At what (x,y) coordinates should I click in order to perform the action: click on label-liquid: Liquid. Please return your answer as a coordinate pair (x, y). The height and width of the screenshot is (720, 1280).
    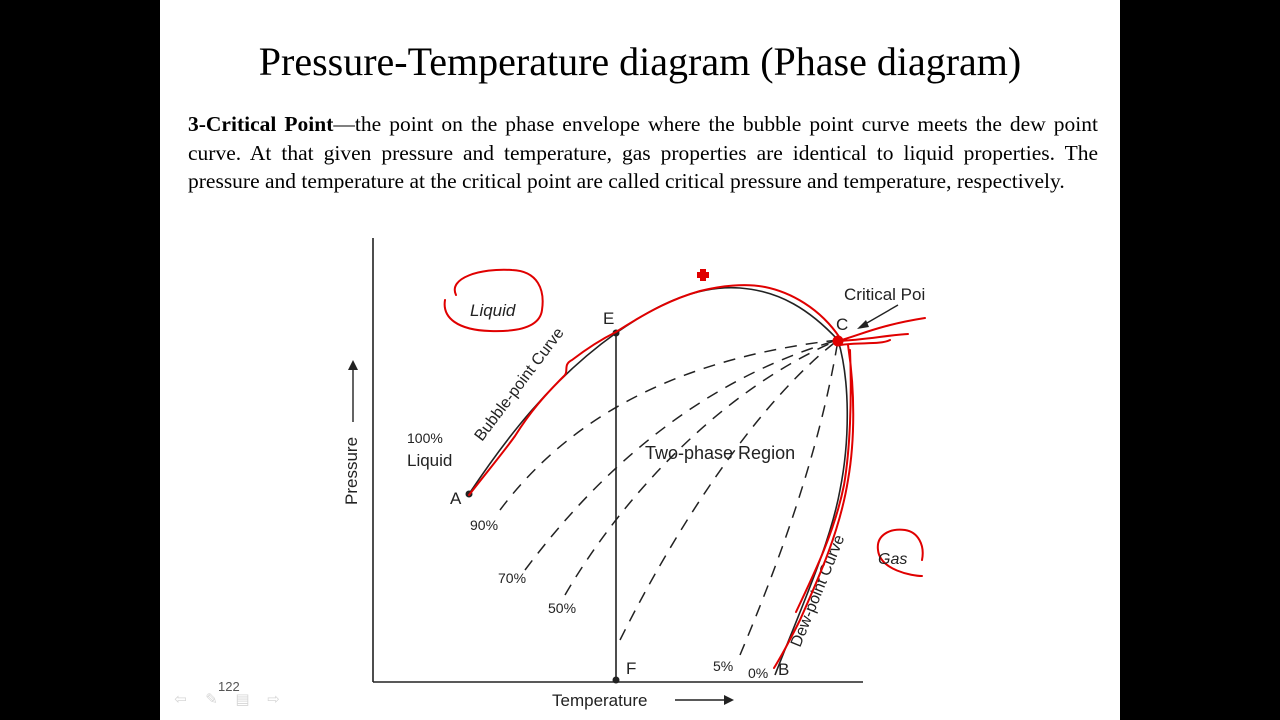
    Looking at the image, I should click on (429, 460).